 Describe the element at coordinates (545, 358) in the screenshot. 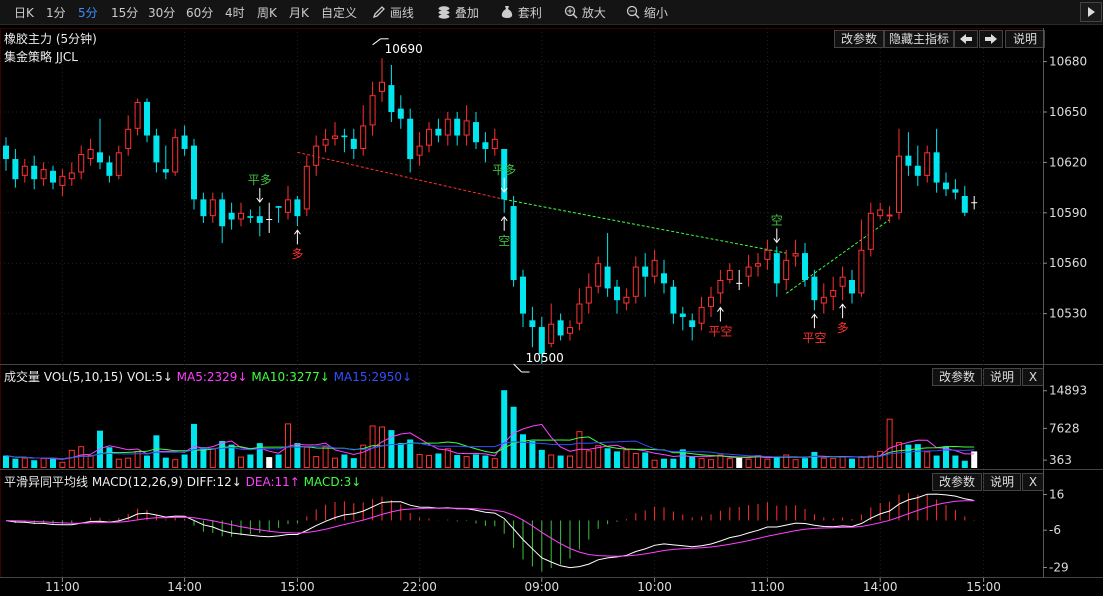

I see `extreme-label: 10500` at that location.